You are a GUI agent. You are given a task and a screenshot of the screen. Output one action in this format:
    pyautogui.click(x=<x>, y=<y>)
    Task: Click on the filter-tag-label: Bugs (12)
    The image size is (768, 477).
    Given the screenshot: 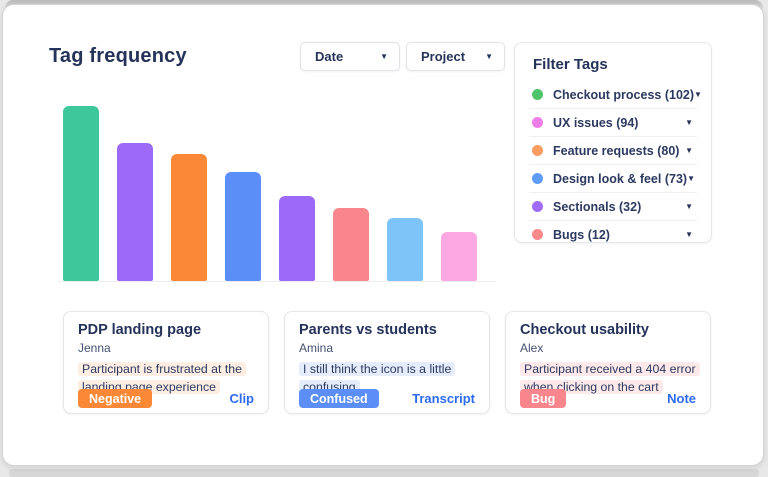 What is the action you would take?
    pyautogui.click(x=581, y=234)
    